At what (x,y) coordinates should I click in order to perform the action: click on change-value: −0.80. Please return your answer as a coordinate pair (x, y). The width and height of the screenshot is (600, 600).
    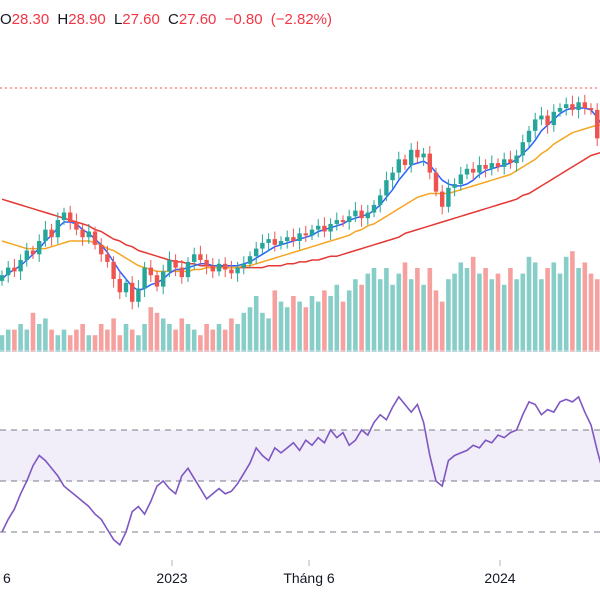
    Looking at the image, I should click on (243, 19).